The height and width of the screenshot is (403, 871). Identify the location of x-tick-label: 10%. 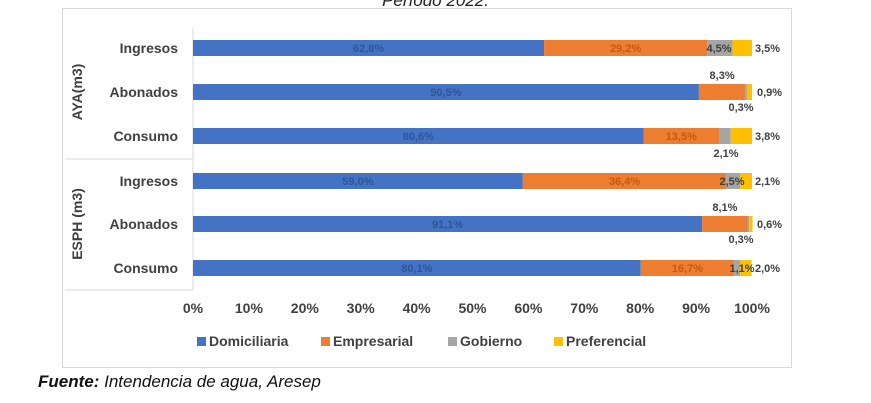
(249, 308).